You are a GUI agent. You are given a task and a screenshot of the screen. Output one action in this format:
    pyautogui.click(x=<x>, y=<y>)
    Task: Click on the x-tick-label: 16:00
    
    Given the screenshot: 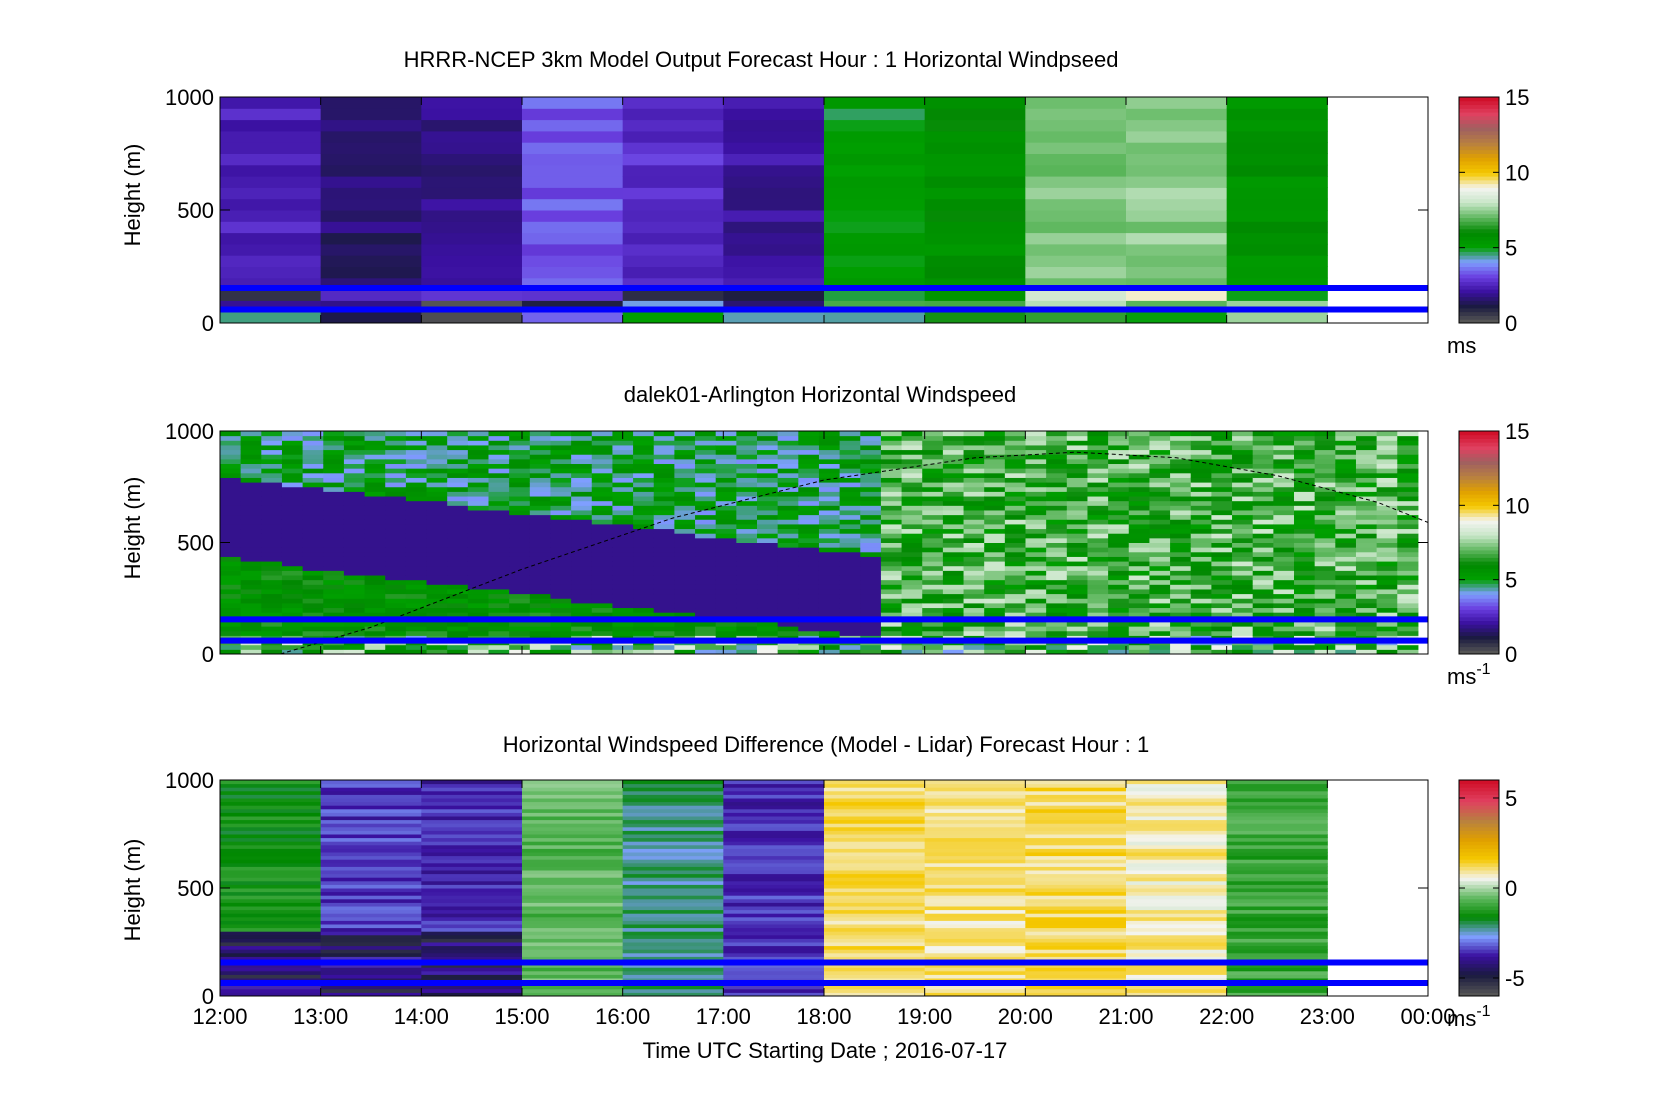 What is the action you would take?
    pyautogui.click(x=622, y=1016)
    